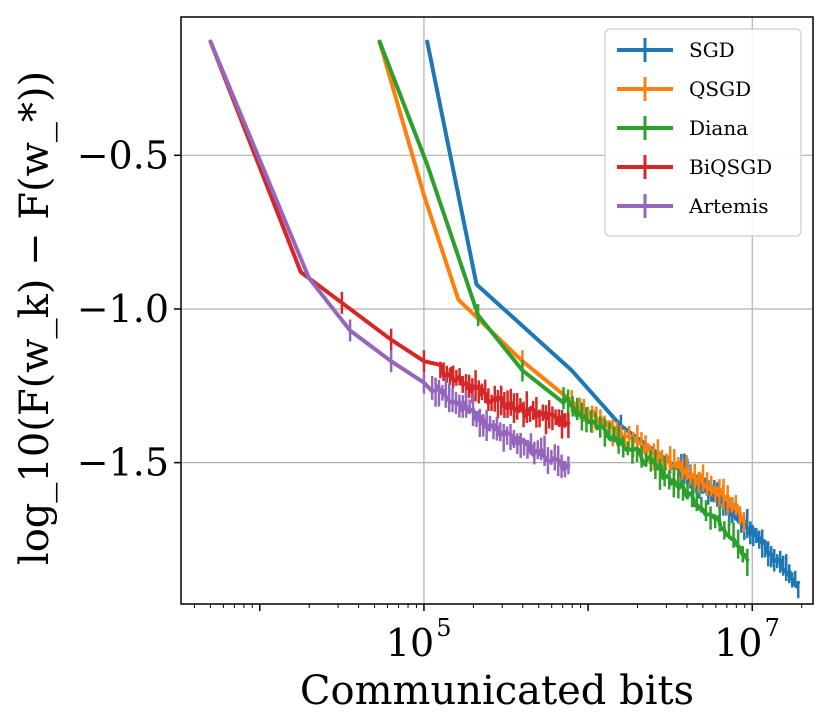 This screenshot has width=830, height=727. I want to click on x-axis-label: Communicated bits, so click(497, 691).